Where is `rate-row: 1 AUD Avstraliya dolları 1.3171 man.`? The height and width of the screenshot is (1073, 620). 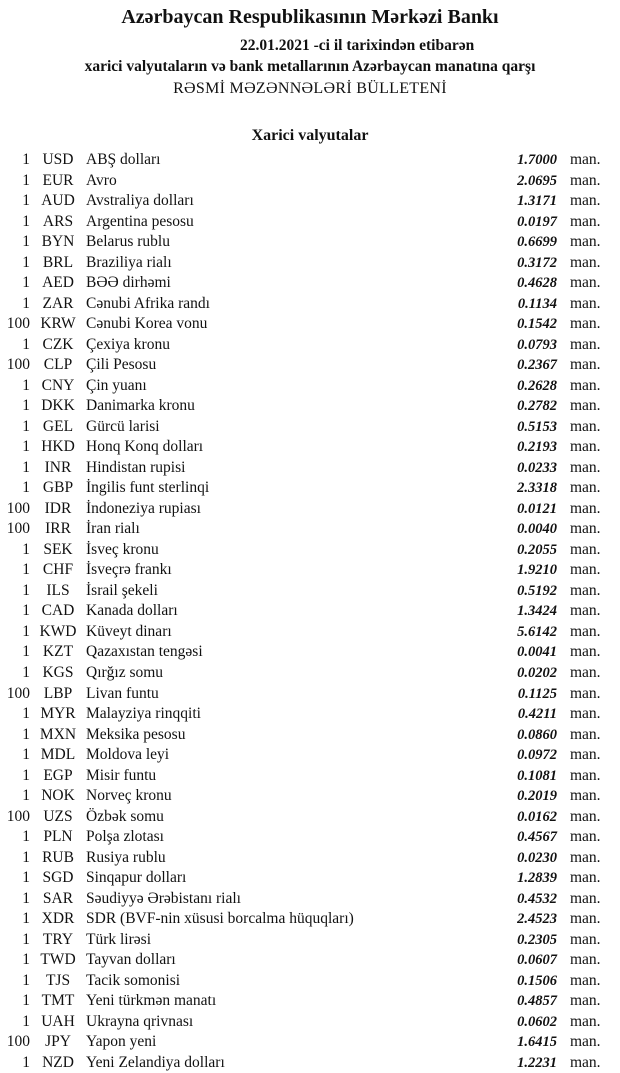 rate-row: 1 AUD Avstraliya dolları 1.3171 man. is located at coordinates (310, 201).